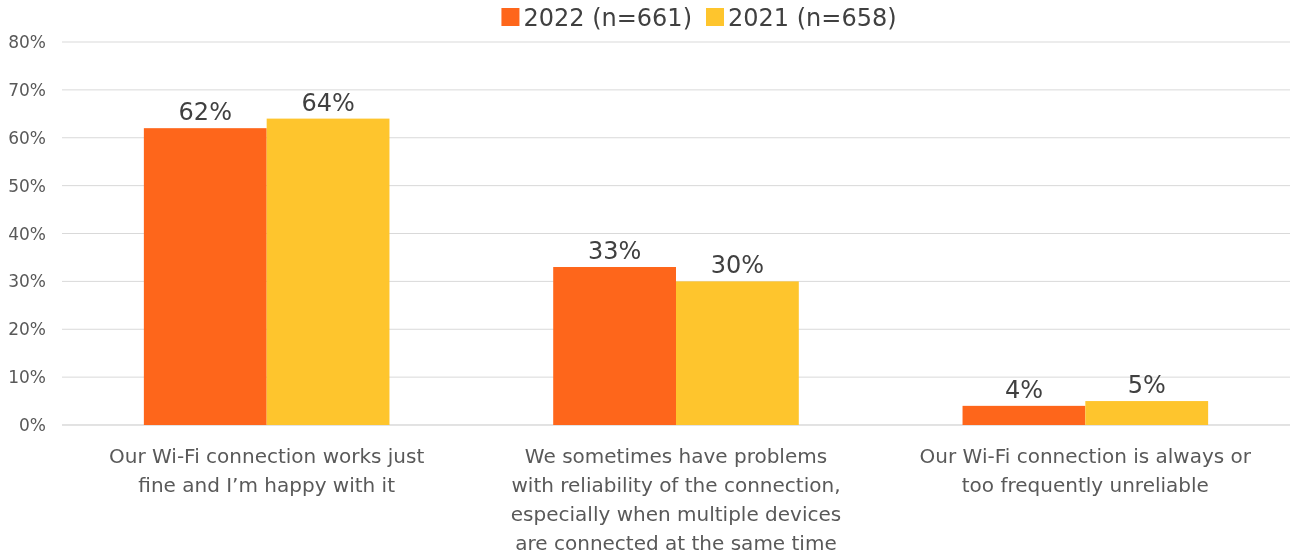 The image size is (1306, 554). I want to click on y-tick-label: 80%, so click(27, 42).